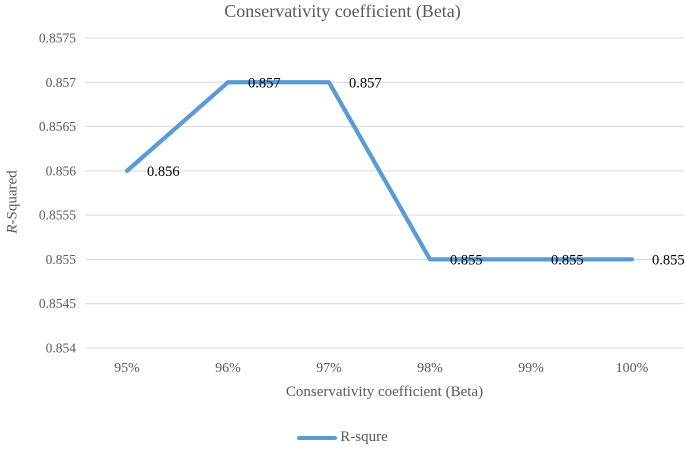  What do you see at coordinates (632, 368) in the screenshot?
I see `x-tick-label: 100%` at bounding box center [632, 368].